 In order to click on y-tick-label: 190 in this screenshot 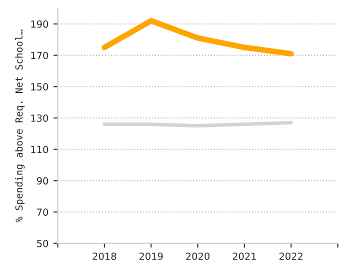, I will do `click(39, 24)`.